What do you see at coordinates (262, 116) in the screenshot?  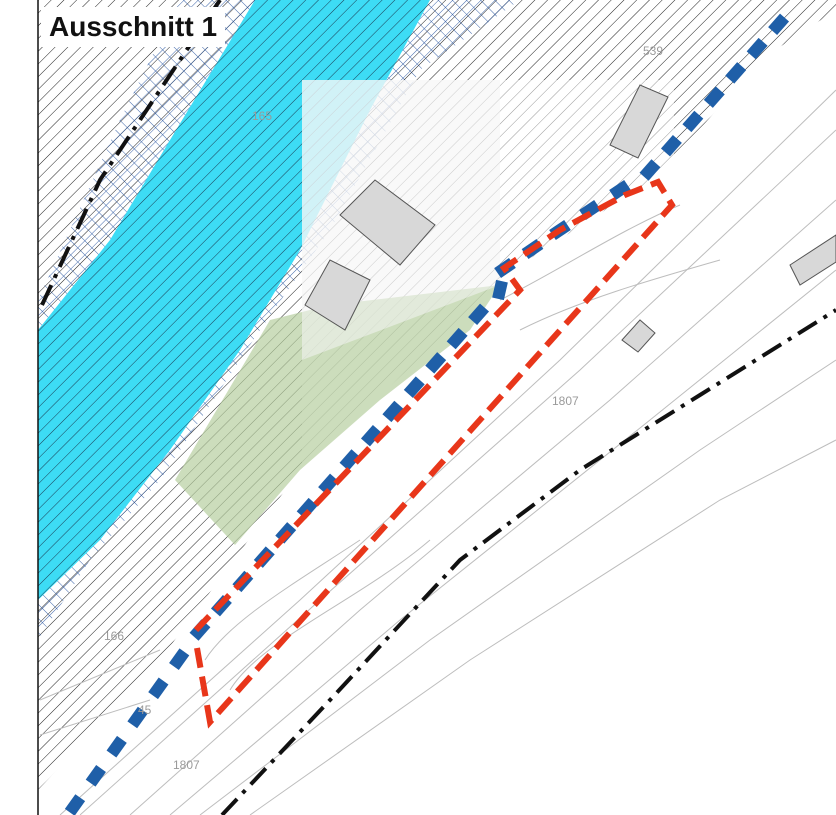 I see `parcel-label-165: 165` at bounding box center [262, 116].